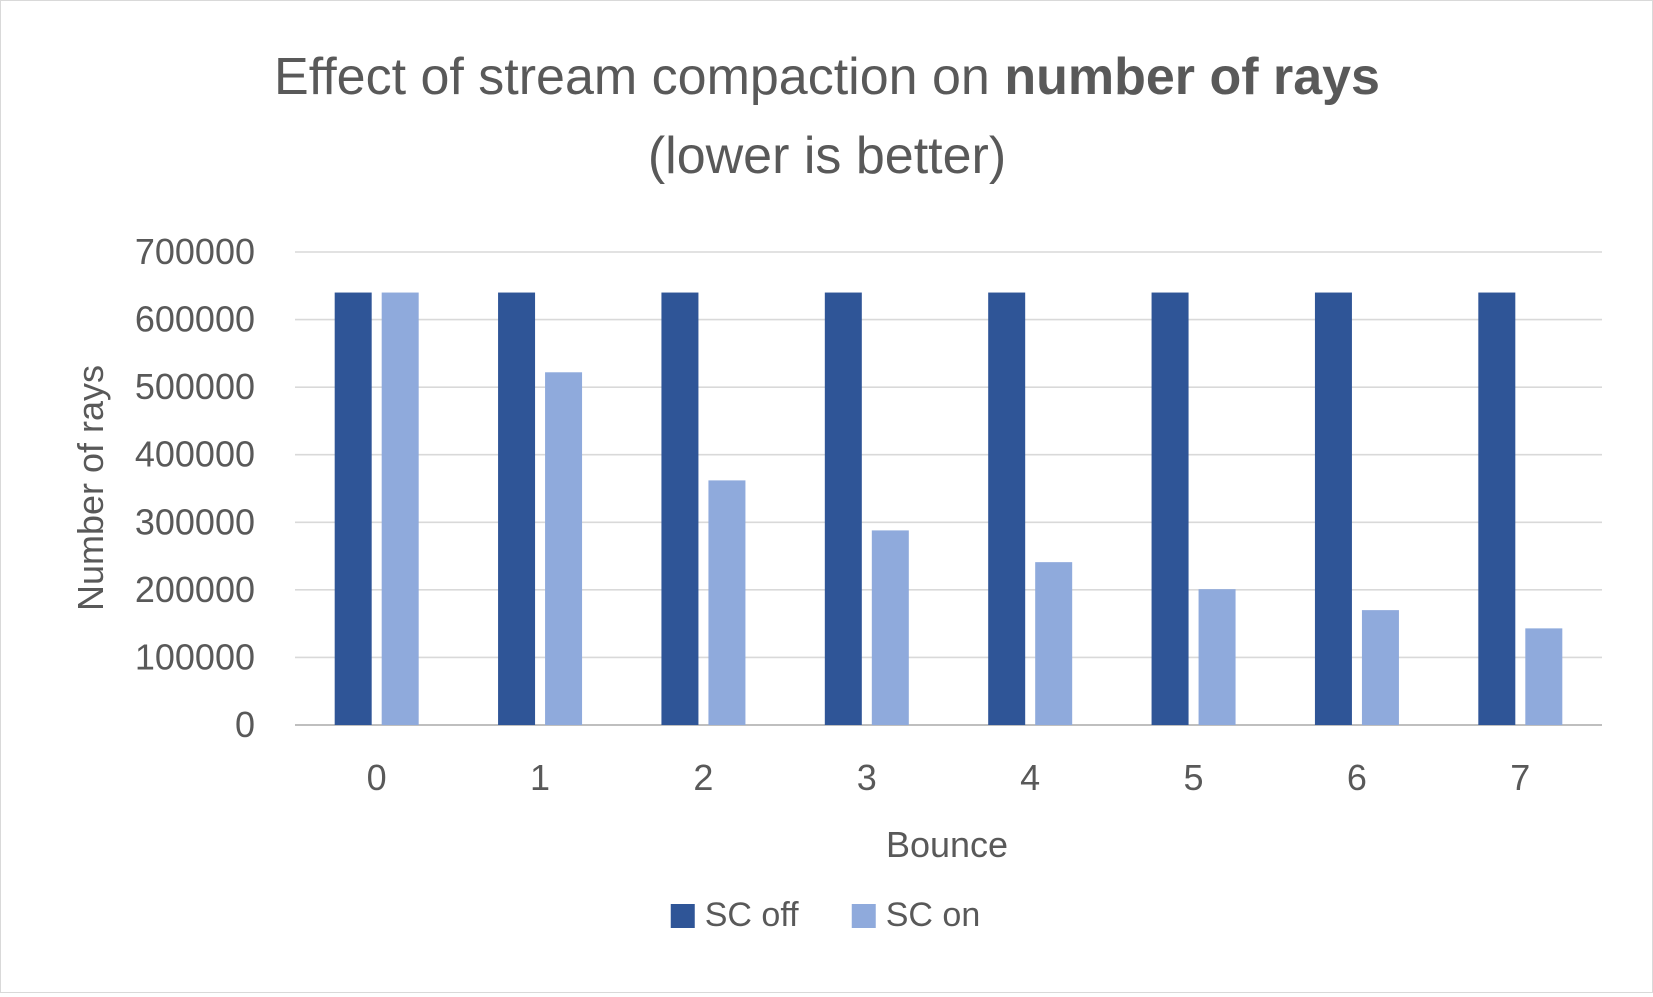 The width and height of the screenshot is (1653, 997). Describe the element at coordinates (195, 251) in the screenshot. I see `y-tick-label: 700000` at that location.